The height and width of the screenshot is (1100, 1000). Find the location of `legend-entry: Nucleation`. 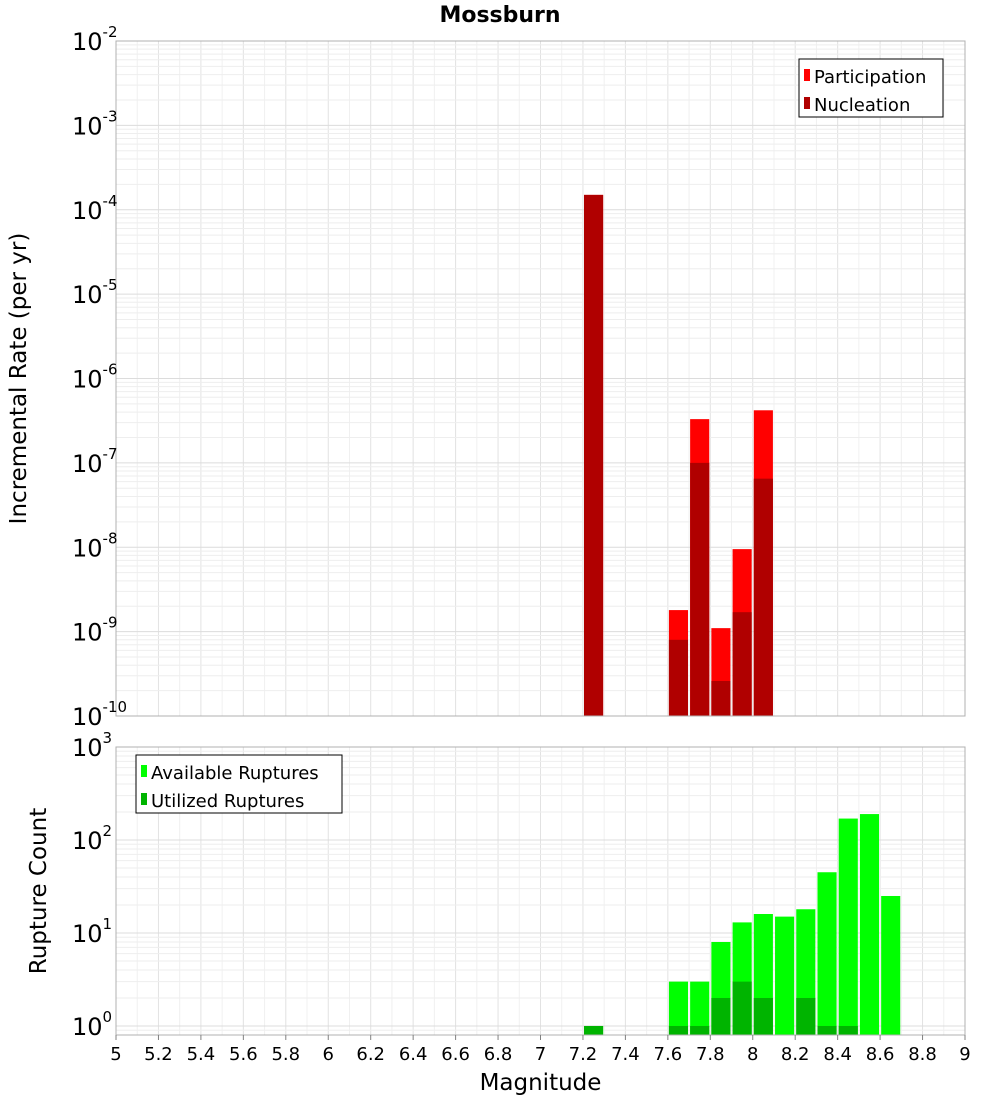

legend-entry: Nucleation is located at coordinates (862, 105).